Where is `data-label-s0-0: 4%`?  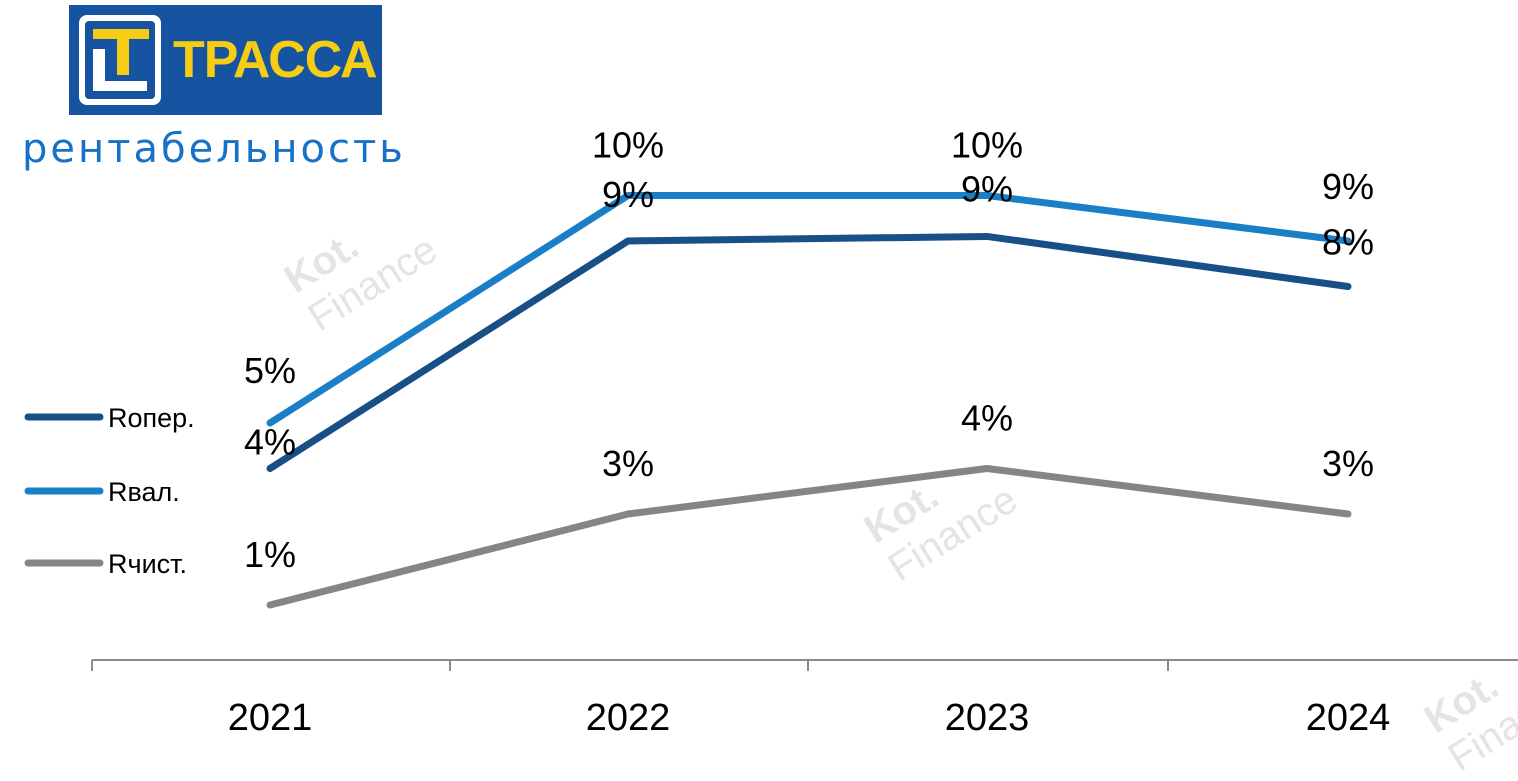
data-label-s0-0: 4% is located at coordinates (270, 442).